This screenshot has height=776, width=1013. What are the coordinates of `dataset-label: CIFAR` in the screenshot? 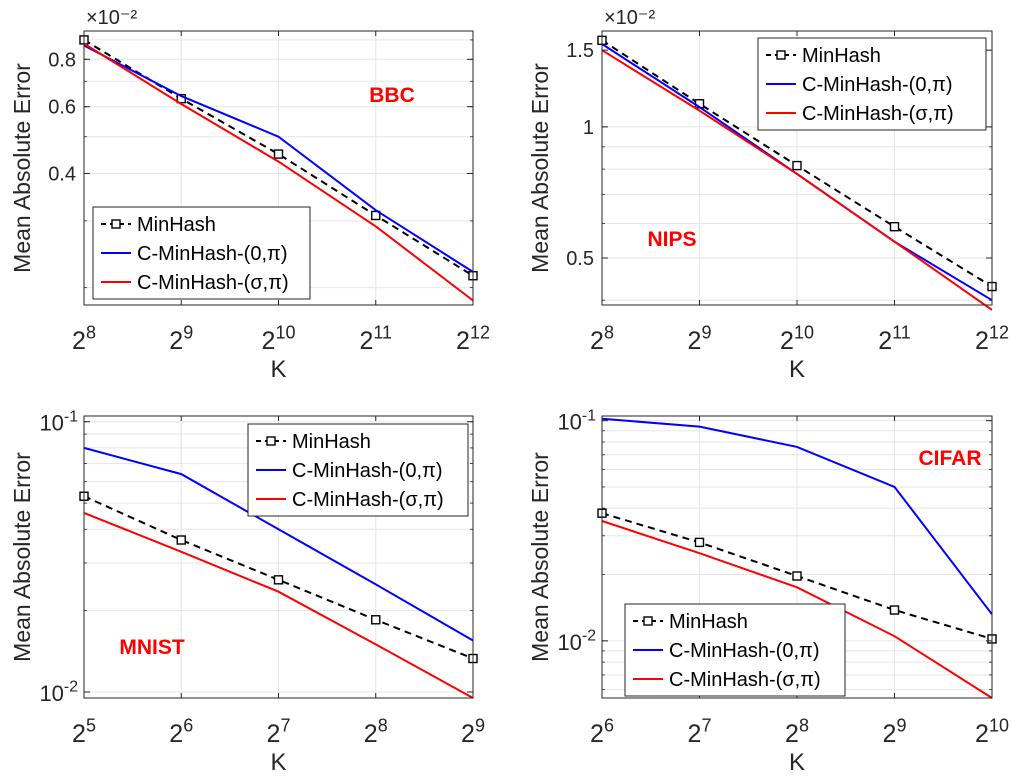 It's located at (950, 458).